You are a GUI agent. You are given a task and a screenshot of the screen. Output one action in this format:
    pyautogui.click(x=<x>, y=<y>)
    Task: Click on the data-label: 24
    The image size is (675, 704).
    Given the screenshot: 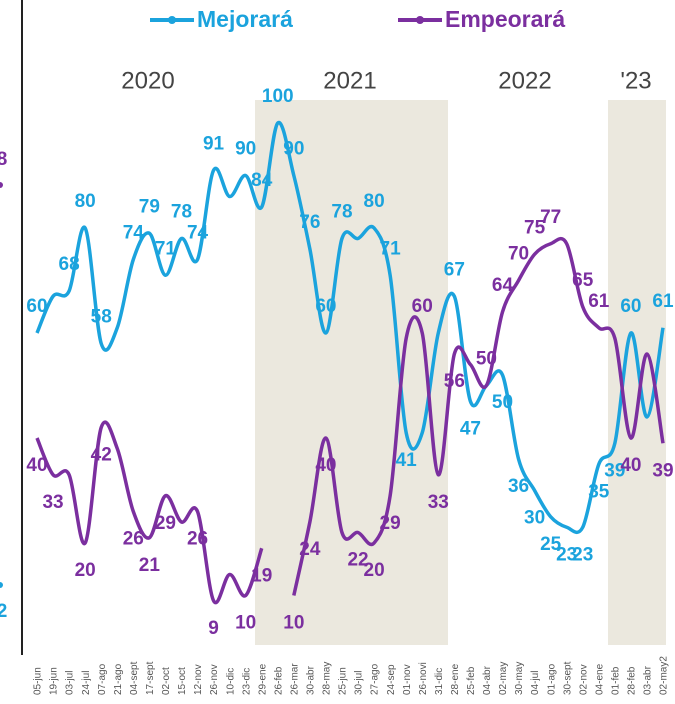 What is the action you would take?
    pyautogui.click(x=310, y=549)
    